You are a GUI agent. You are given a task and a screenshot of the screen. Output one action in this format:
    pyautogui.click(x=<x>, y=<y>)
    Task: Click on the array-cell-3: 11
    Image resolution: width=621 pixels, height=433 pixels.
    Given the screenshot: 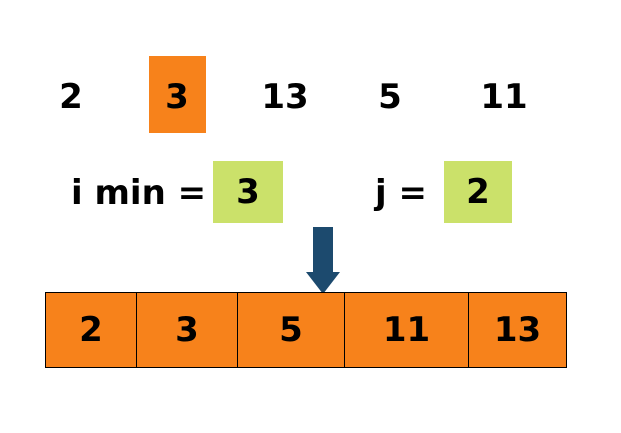 What is the action you would take?
    pyautogui.click(x=407, y=330)
    